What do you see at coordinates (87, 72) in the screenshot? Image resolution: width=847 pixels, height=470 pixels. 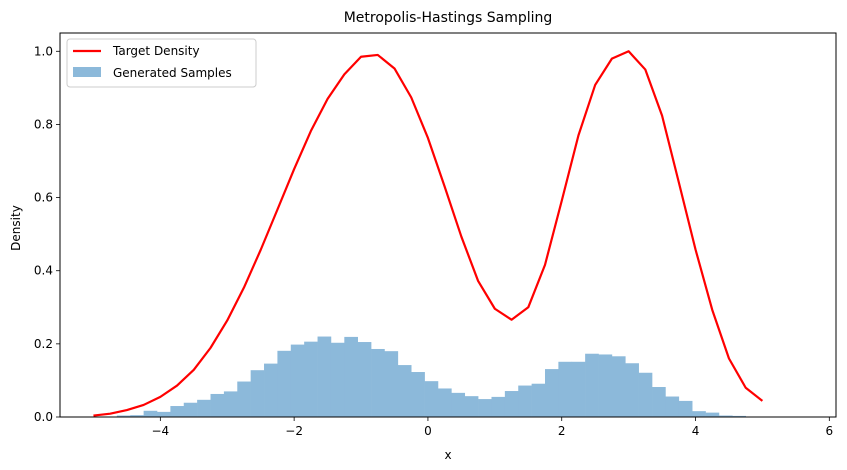 I see `legend-generated-samples-swatch` at bounding box center [87, 72].